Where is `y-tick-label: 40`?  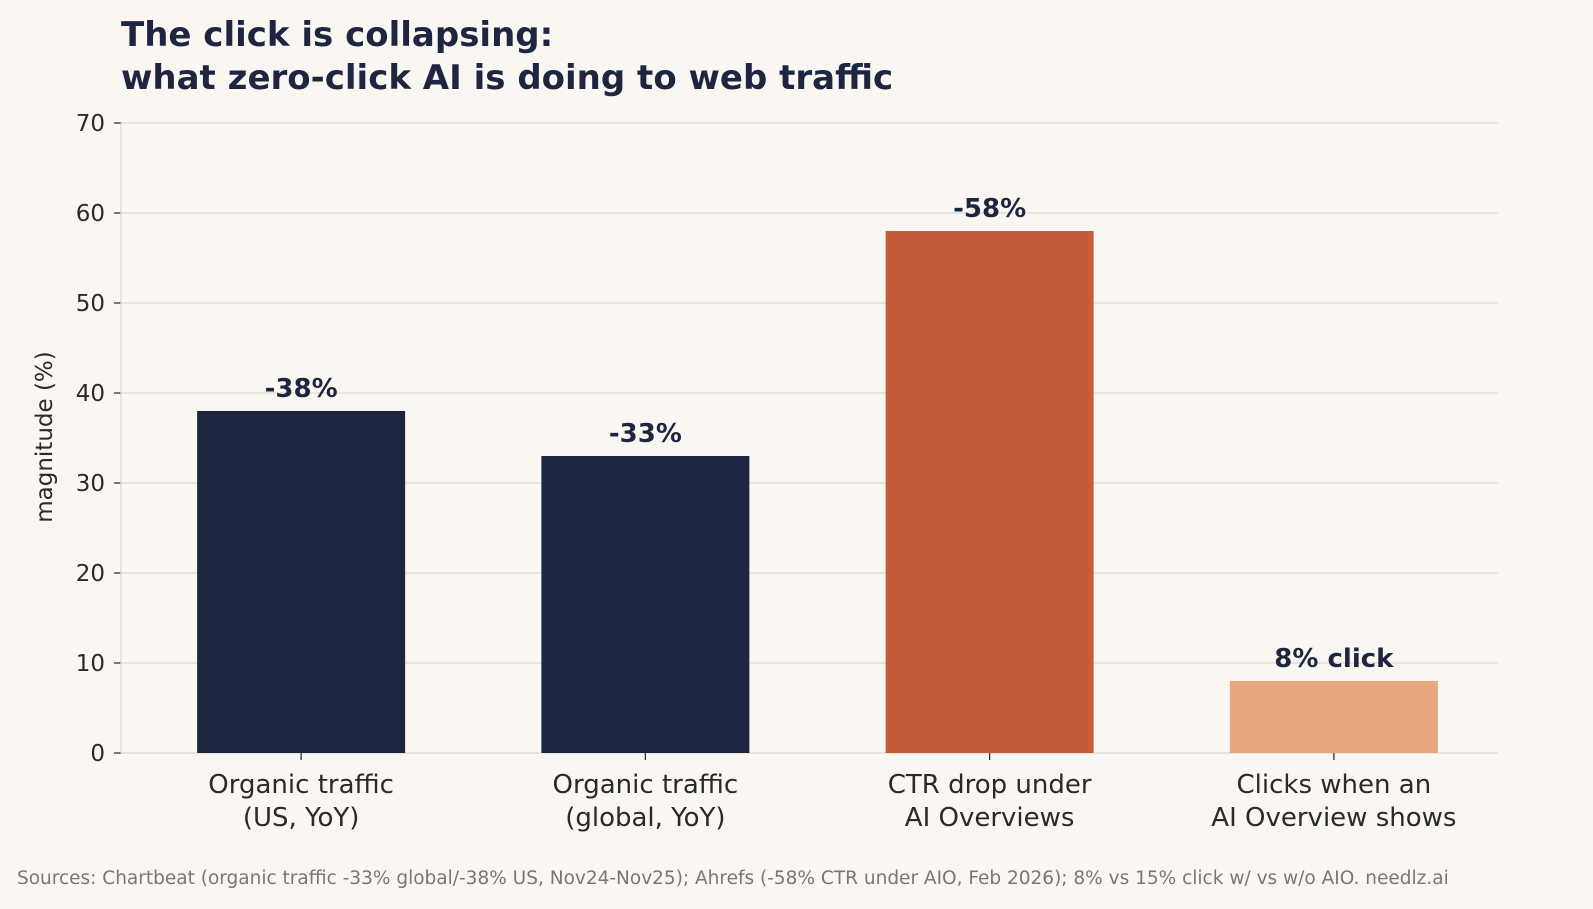 y-tick-label: 40 is located at coordinates (90, 394).